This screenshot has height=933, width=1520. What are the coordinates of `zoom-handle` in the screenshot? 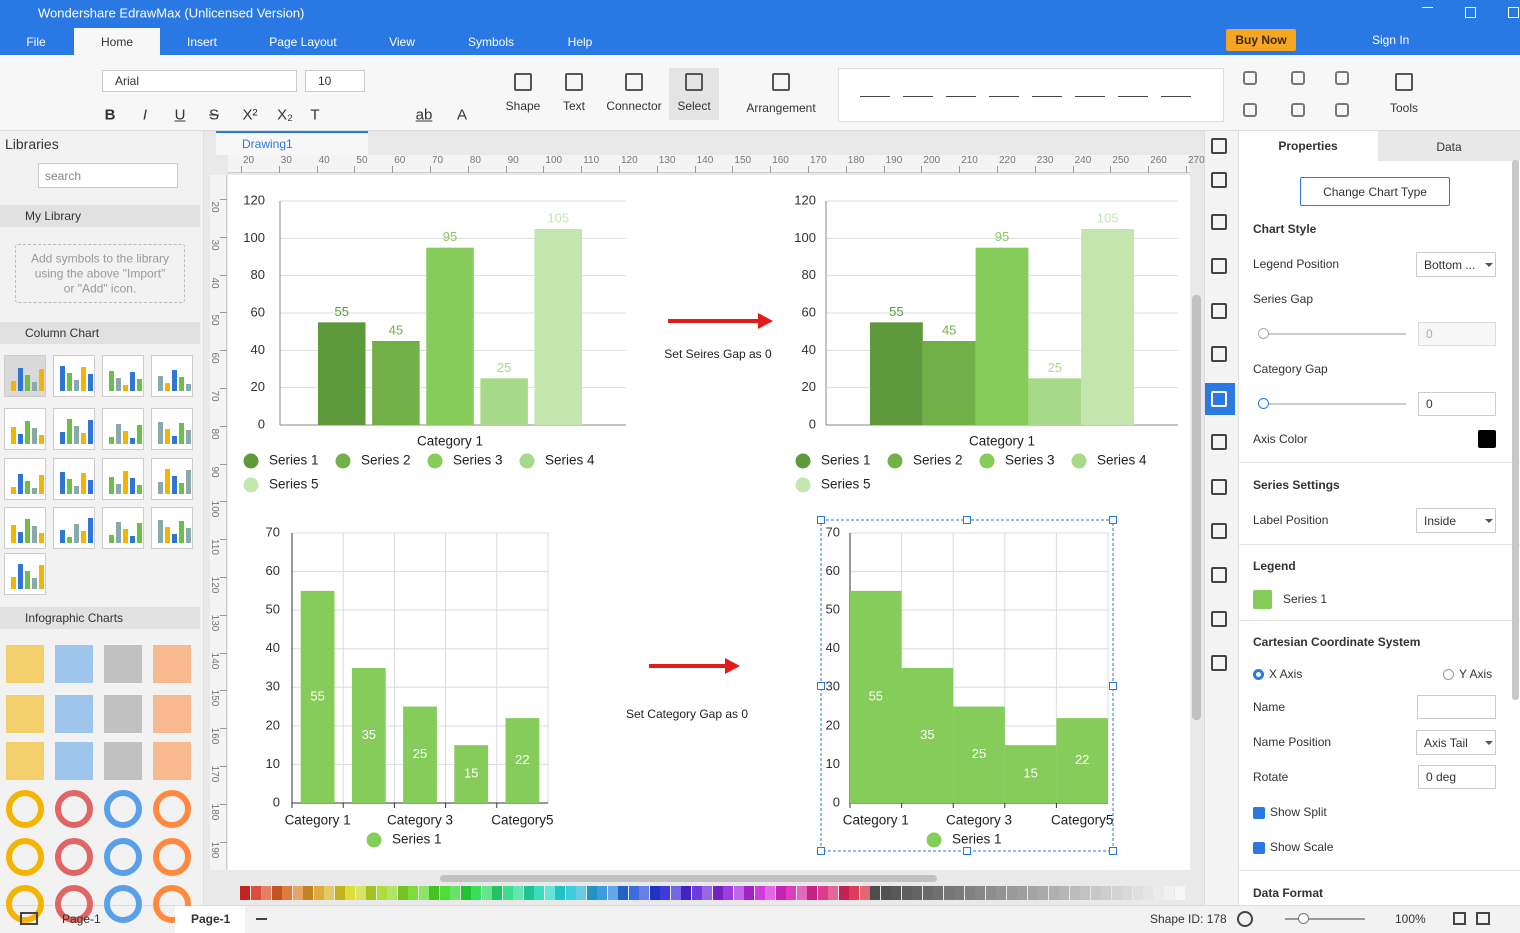 It's located at (1303, 918).